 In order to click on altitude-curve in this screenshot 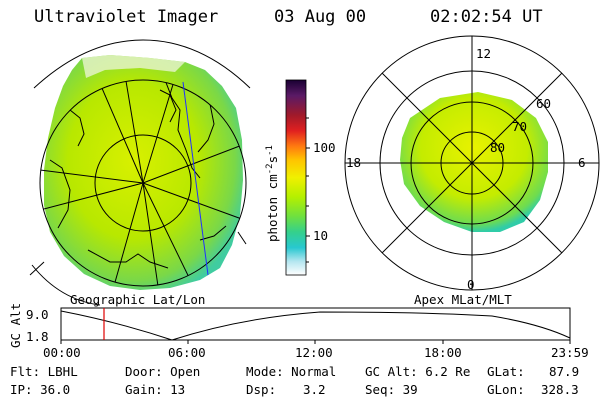, I will do `click(315, 325)`.